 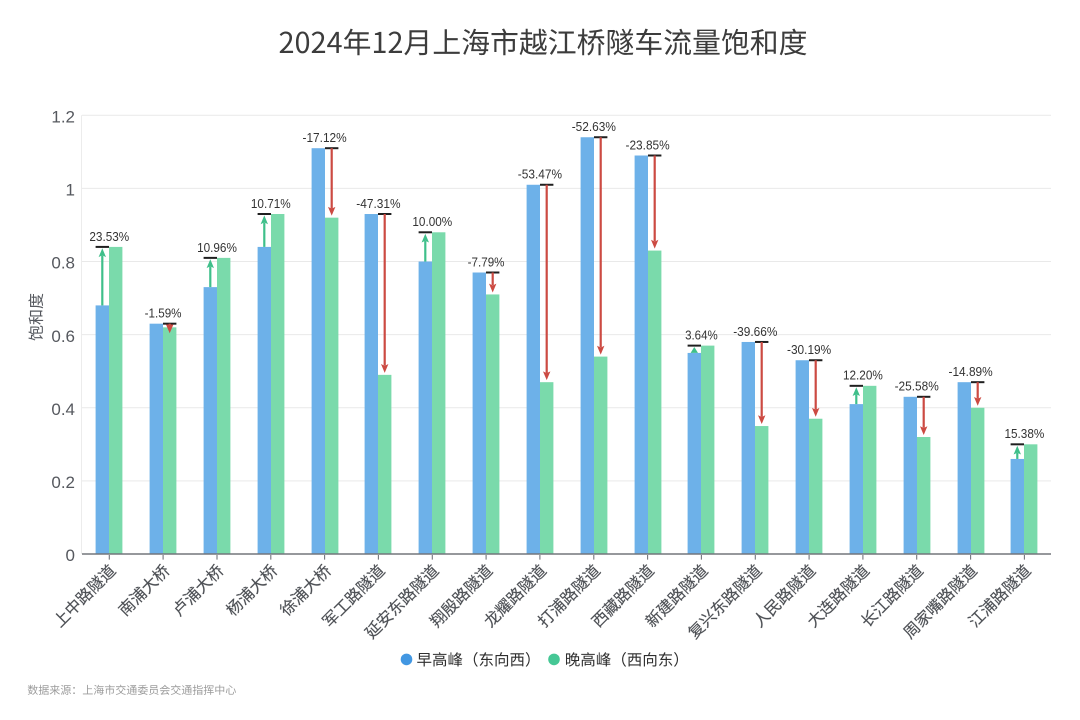 What do you see at coordinates (971, 371) in the screenshot?
I see `svg-text: -14.89%` at bounding box center [971, 371].